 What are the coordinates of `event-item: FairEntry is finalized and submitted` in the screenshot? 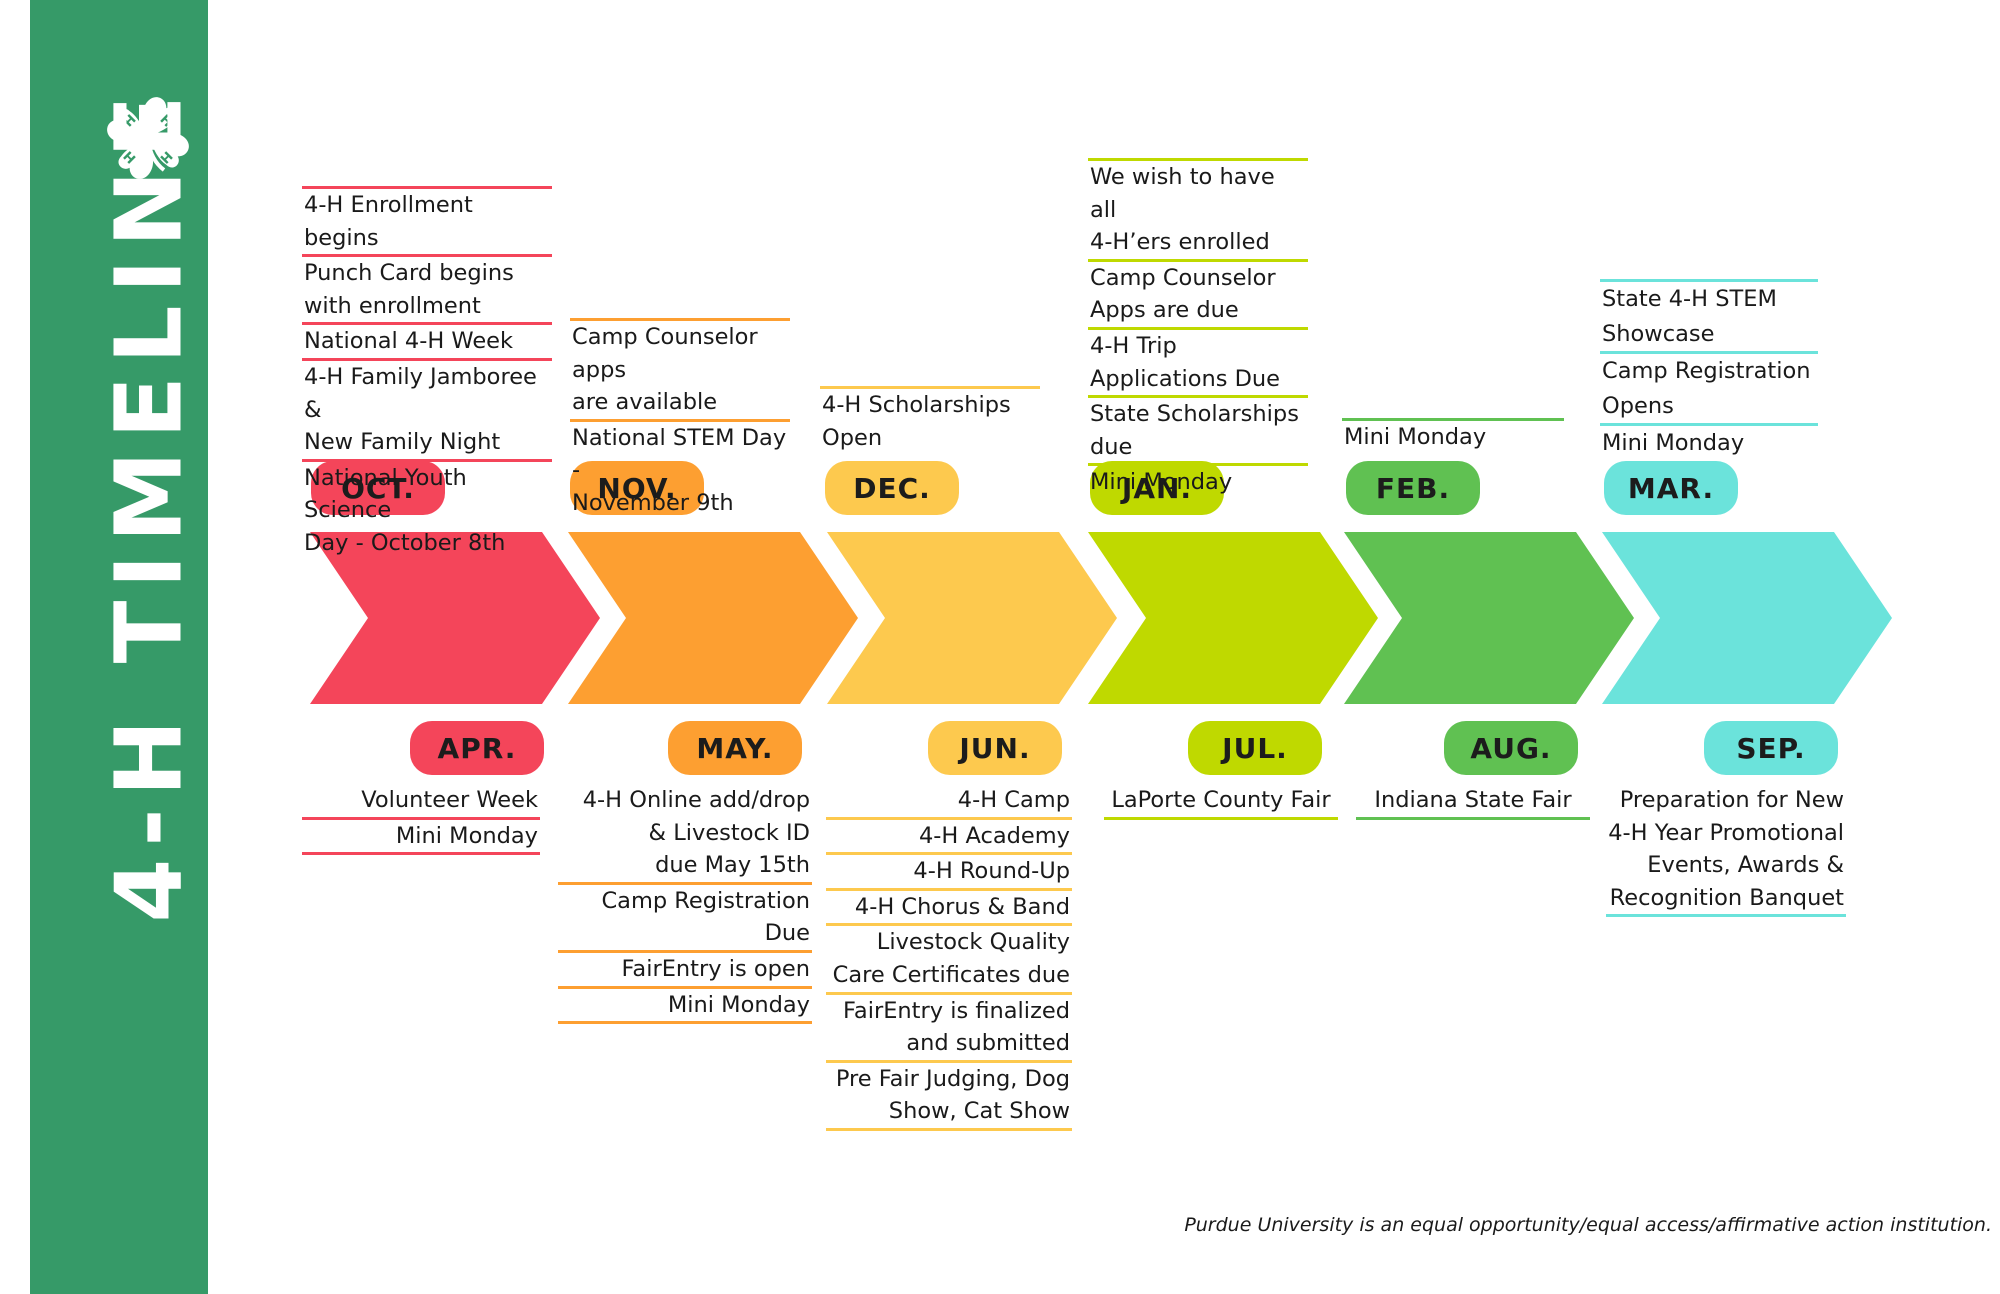 It's located at (949, 1029).